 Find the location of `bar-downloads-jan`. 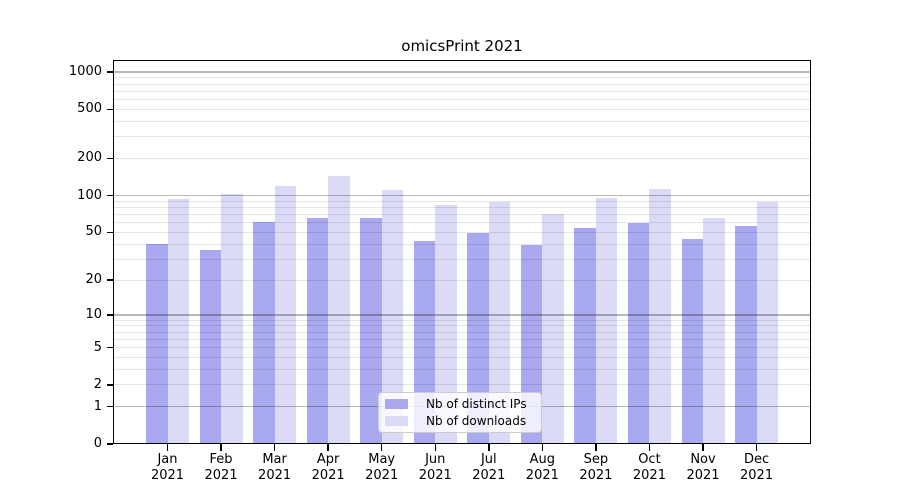

bar-downloads-jan is located at coordinates (178, 321).